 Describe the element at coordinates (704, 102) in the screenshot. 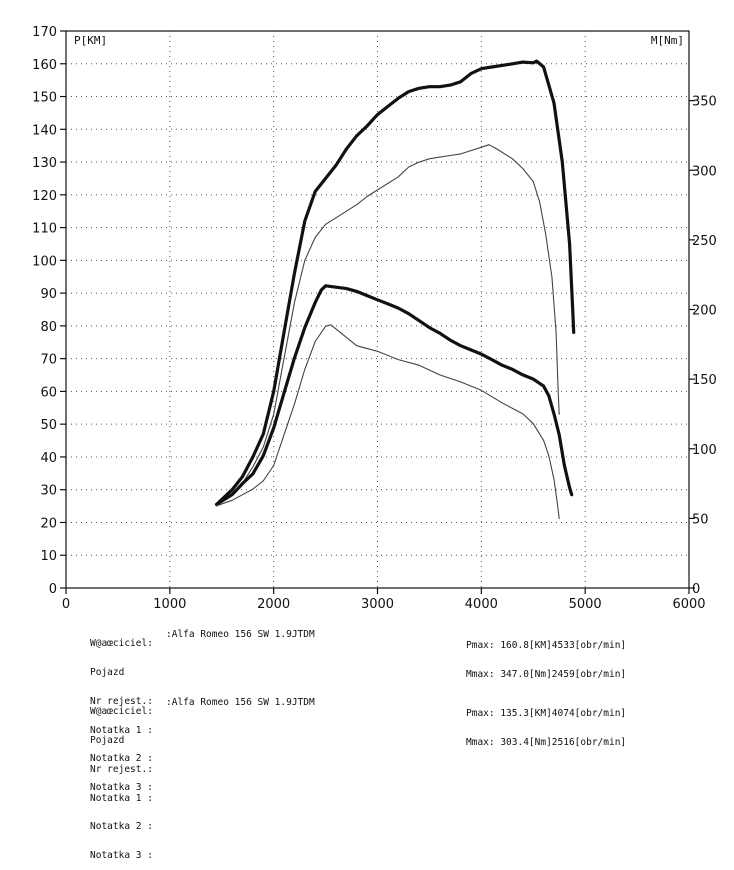

I see `y-right-tick-label: 350` at that location.